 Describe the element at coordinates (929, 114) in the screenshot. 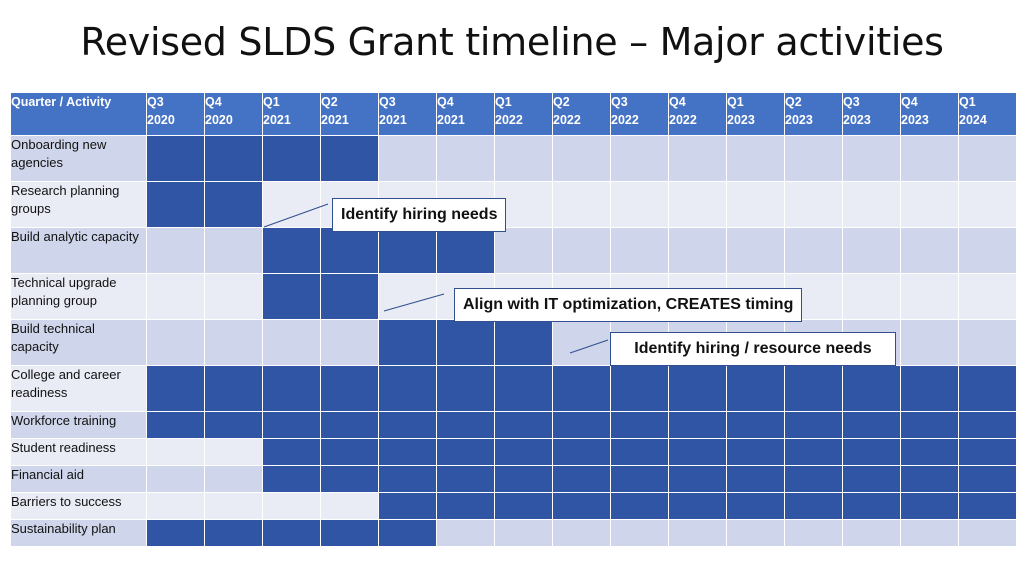

I see `header-quarter: Q4 2023` at that location.